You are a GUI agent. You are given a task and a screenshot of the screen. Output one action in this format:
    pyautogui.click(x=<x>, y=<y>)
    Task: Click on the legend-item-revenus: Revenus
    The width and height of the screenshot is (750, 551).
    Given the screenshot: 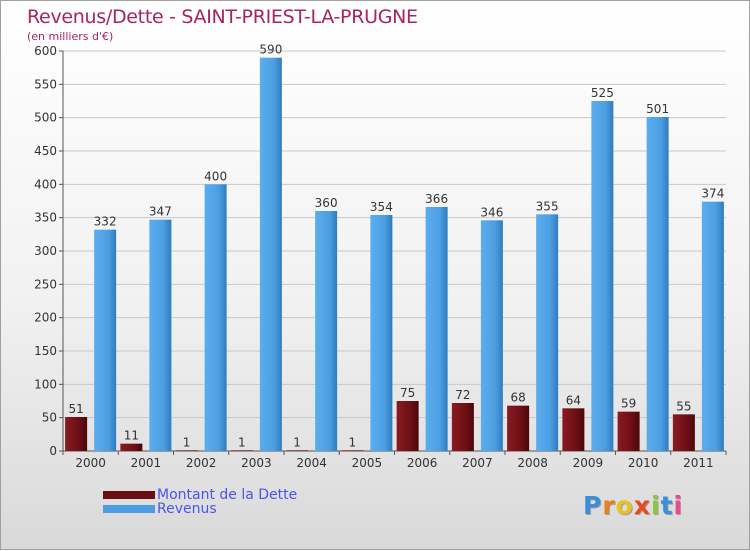 What is the action you would take?
    pyautogui.click(x=160, y=509)
    